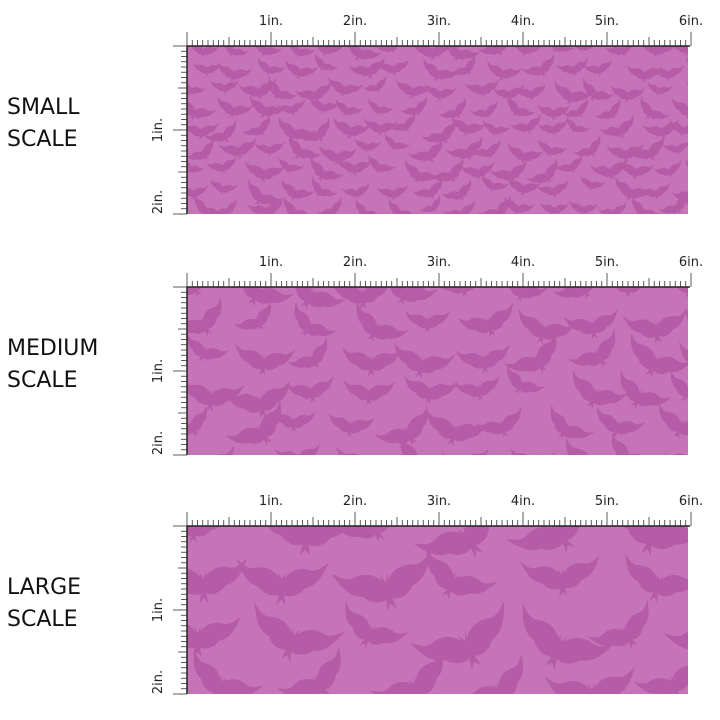 The width and height of the screenshot is (720, 720). I want to click on scale-label: SMALL, so click(43, 107).